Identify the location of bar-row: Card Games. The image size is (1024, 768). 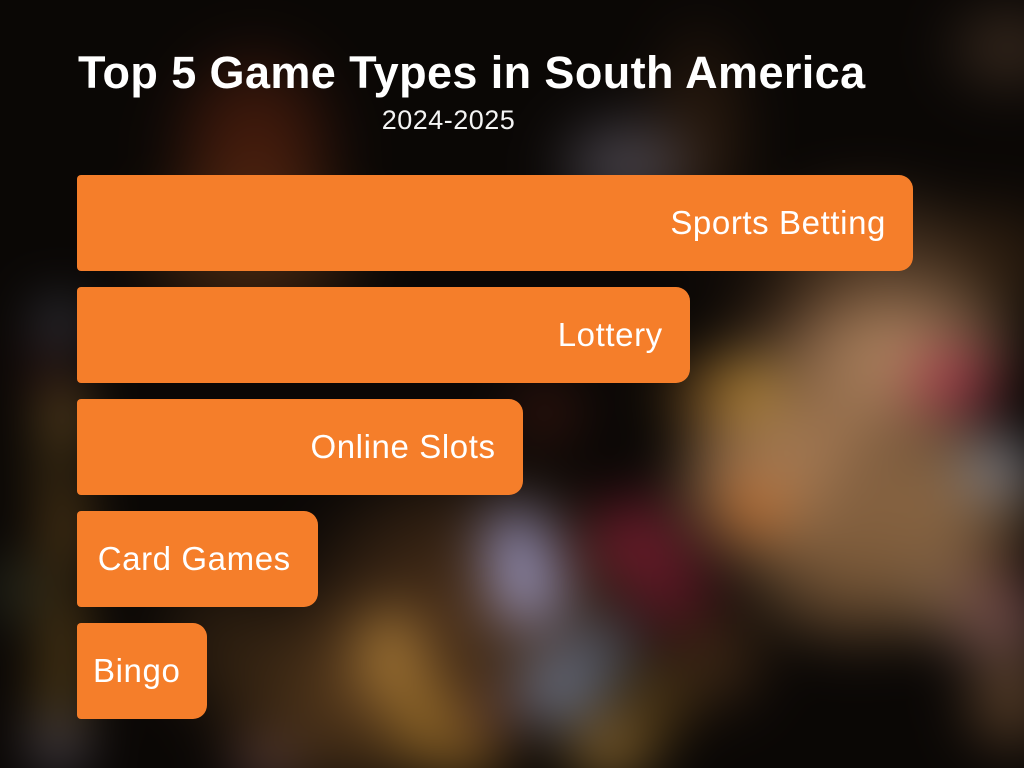
(197, 559).